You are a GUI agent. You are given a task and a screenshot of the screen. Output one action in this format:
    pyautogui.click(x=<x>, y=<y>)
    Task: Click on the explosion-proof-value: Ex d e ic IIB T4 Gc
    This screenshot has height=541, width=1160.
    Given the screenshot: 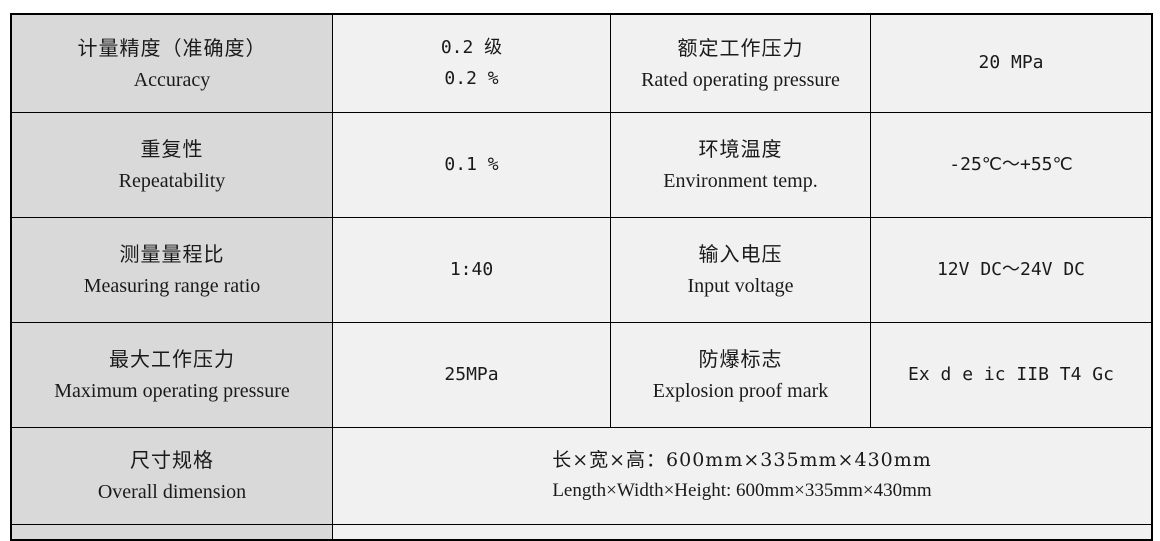 What is the action you would take?
    pyautogui.click(x=1011, y=374)
    